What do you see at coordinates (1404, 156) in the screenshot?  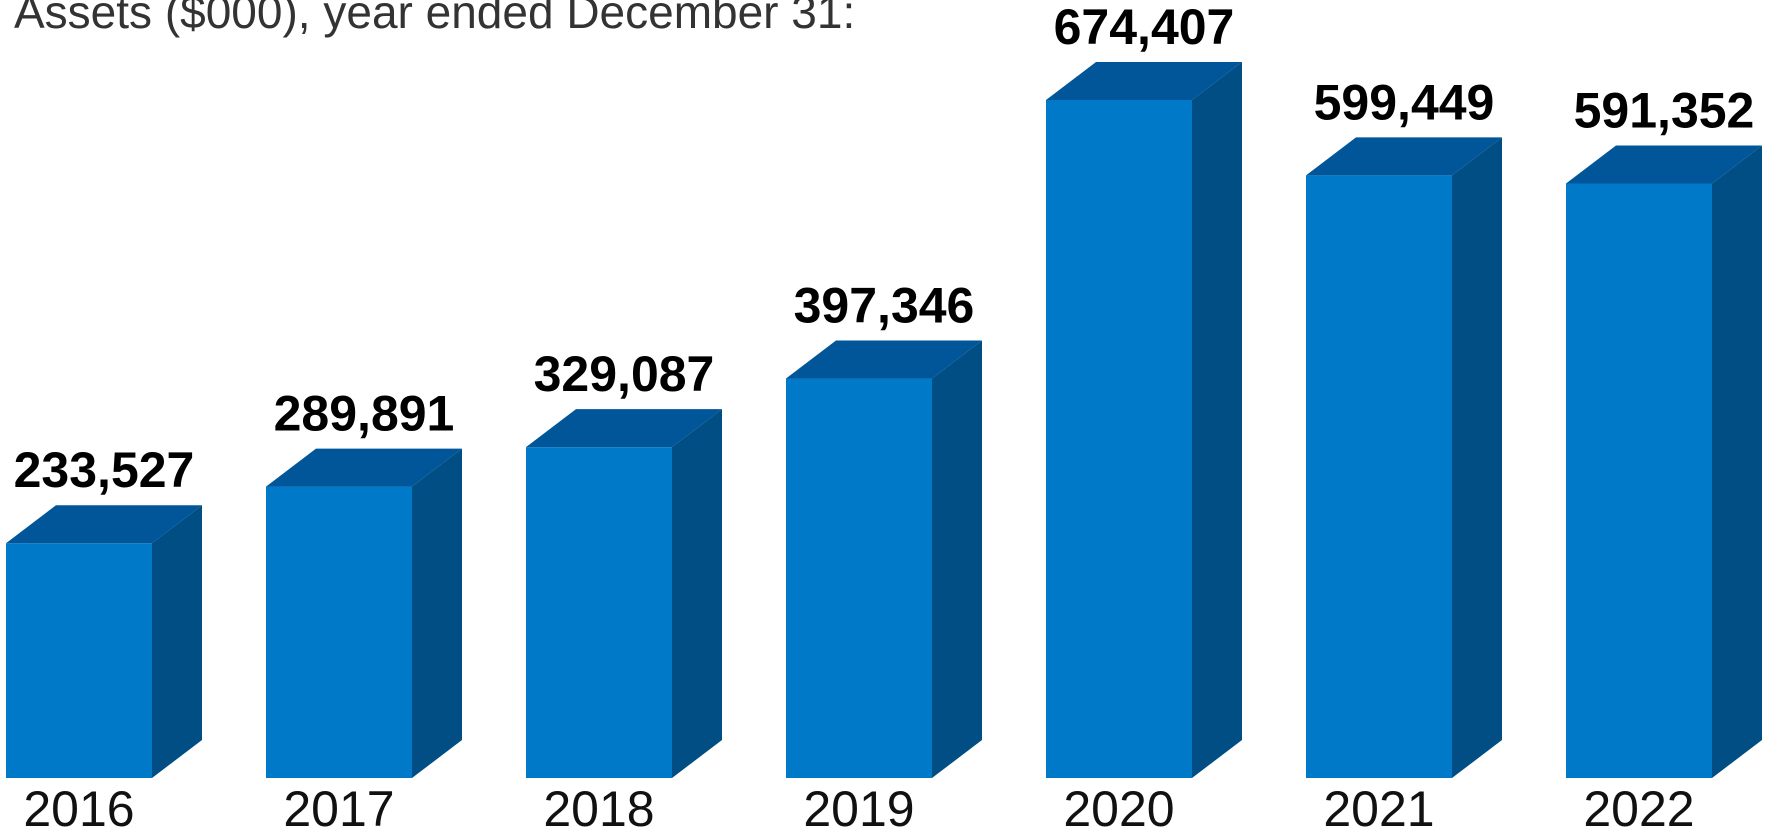 I see `bar-top-2021` at bounding box center [1404, 156].